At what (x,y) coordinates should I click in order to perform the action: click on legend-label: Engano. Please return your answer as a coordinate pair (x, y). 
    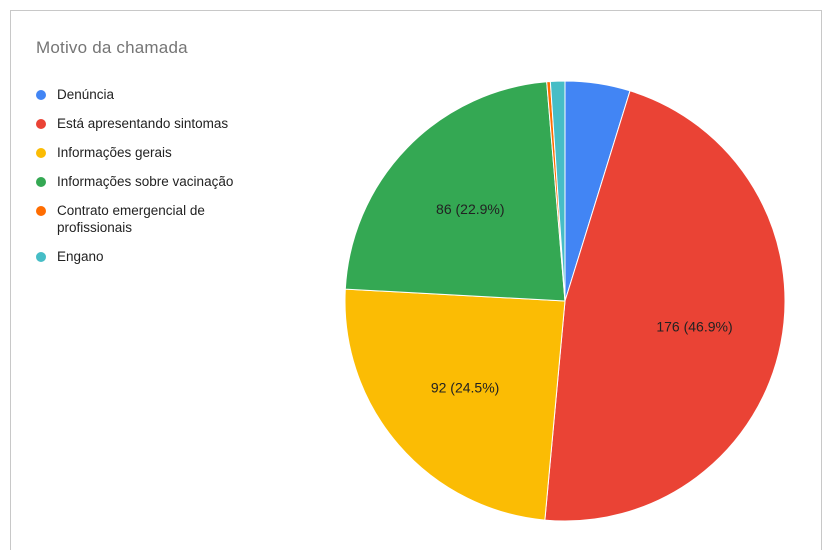
    Looking at the image, I should click on (80, 256).